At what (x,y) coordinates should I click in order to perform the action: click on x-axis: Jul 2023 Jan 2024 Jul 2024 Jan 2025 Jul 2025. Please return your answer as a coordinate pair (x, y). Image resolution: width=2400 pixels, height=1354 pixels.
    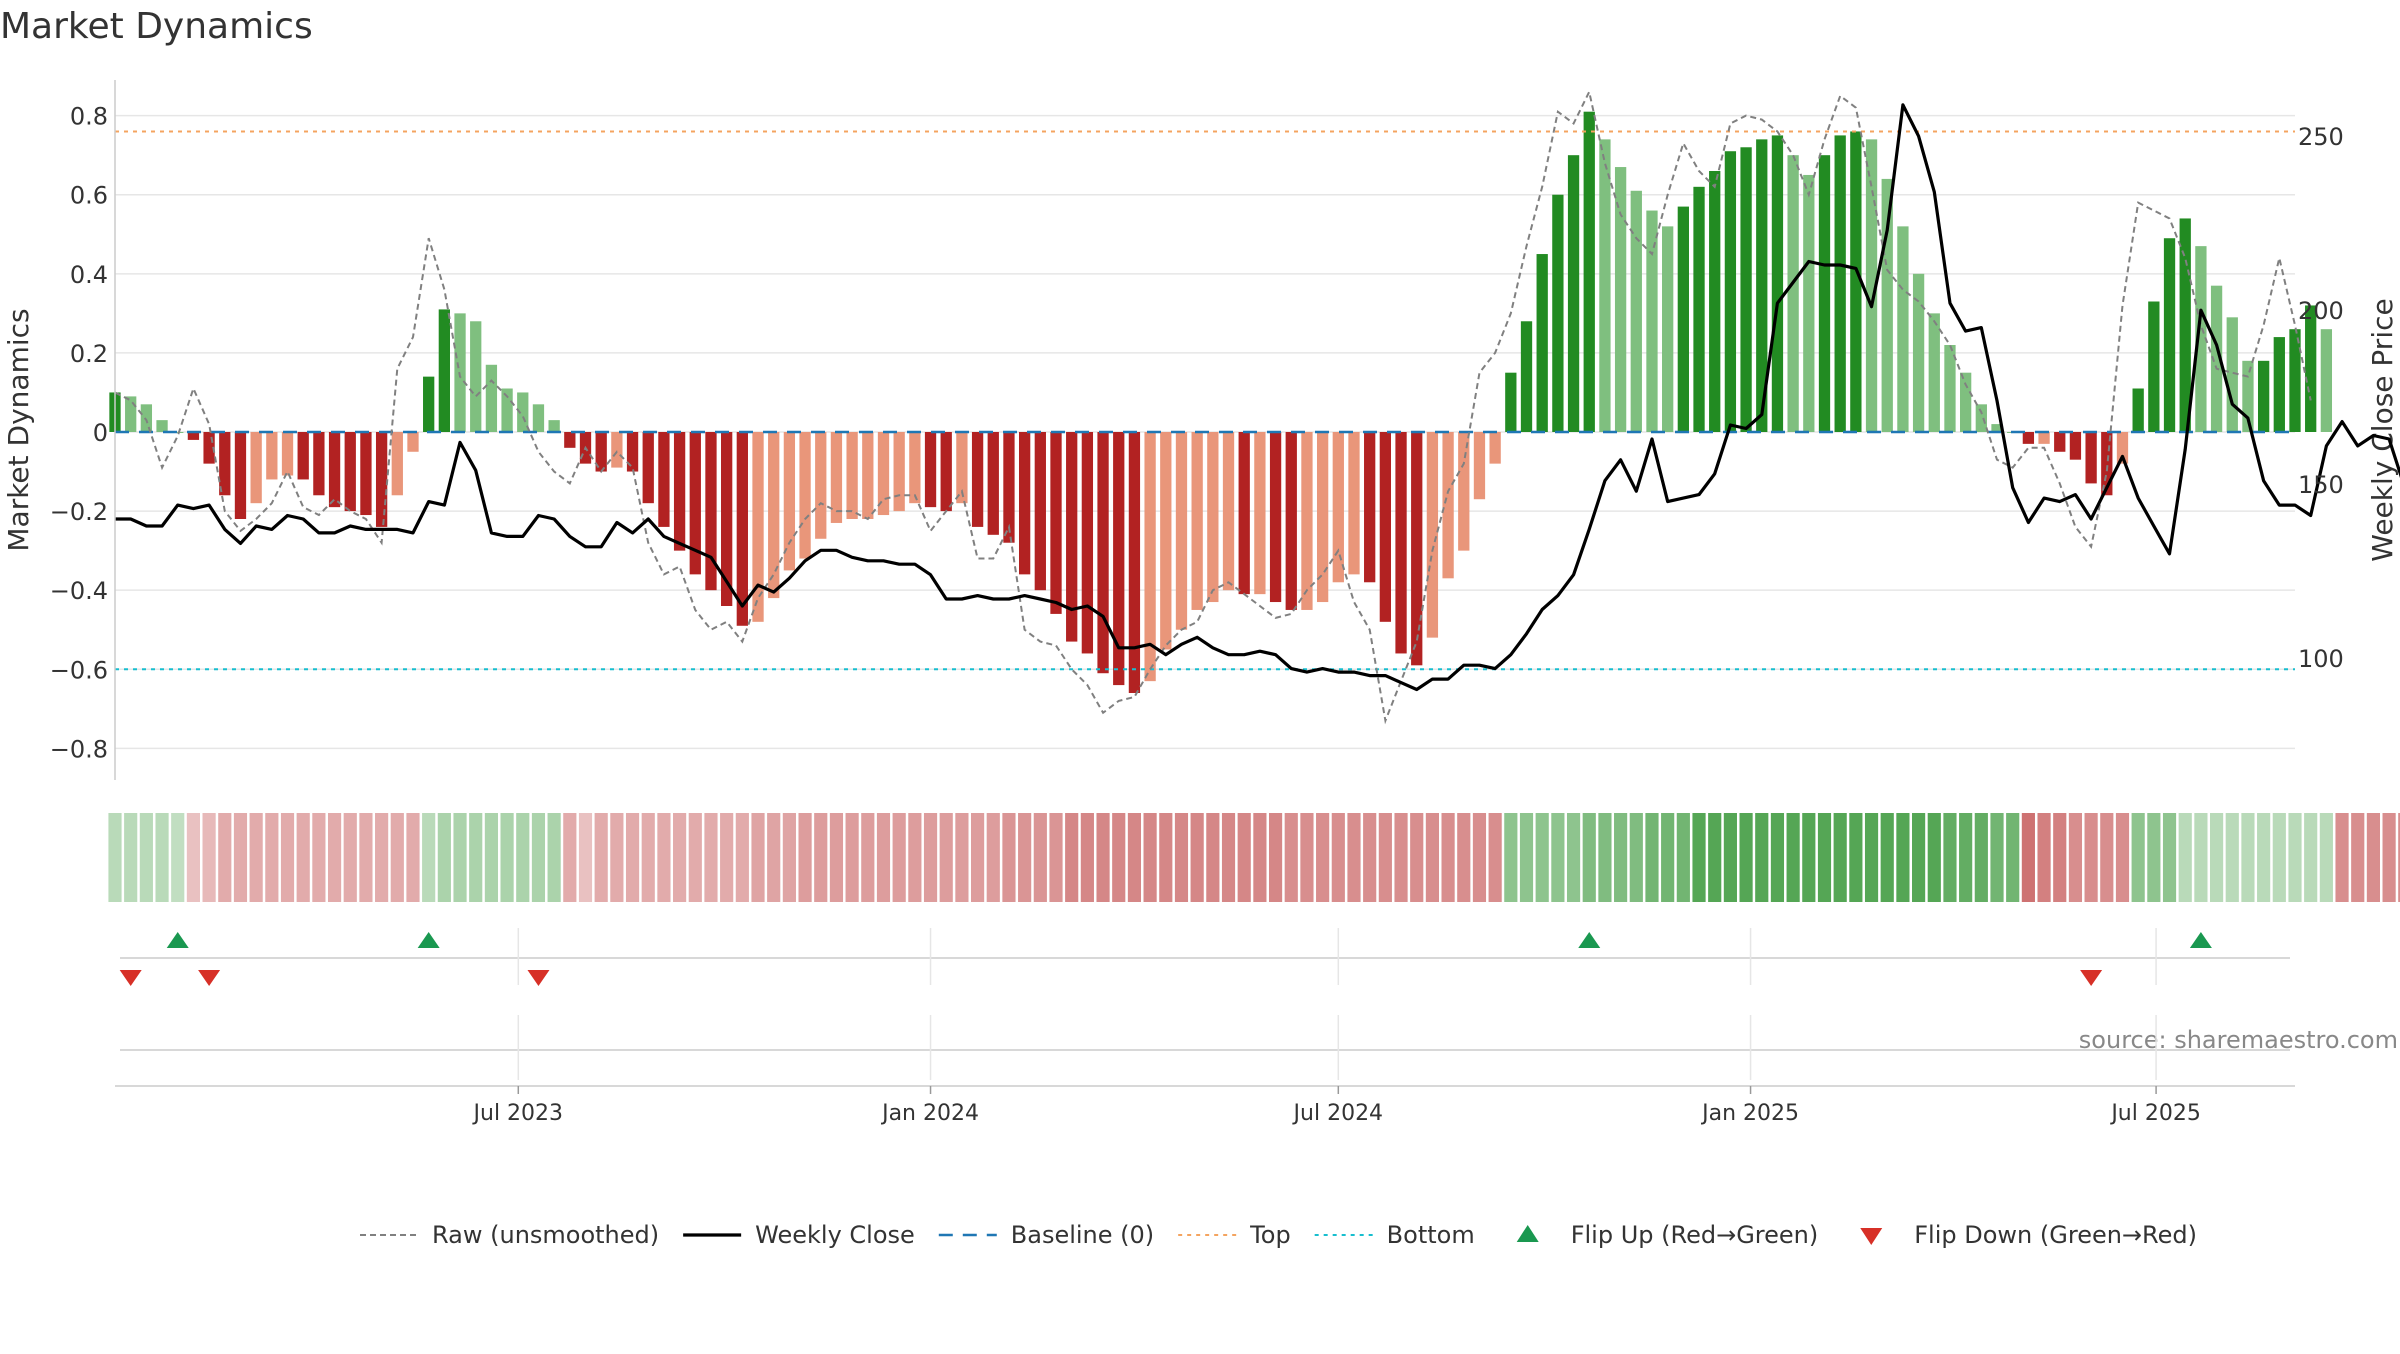
    Looking at the image, I should click on (1205, 1105).